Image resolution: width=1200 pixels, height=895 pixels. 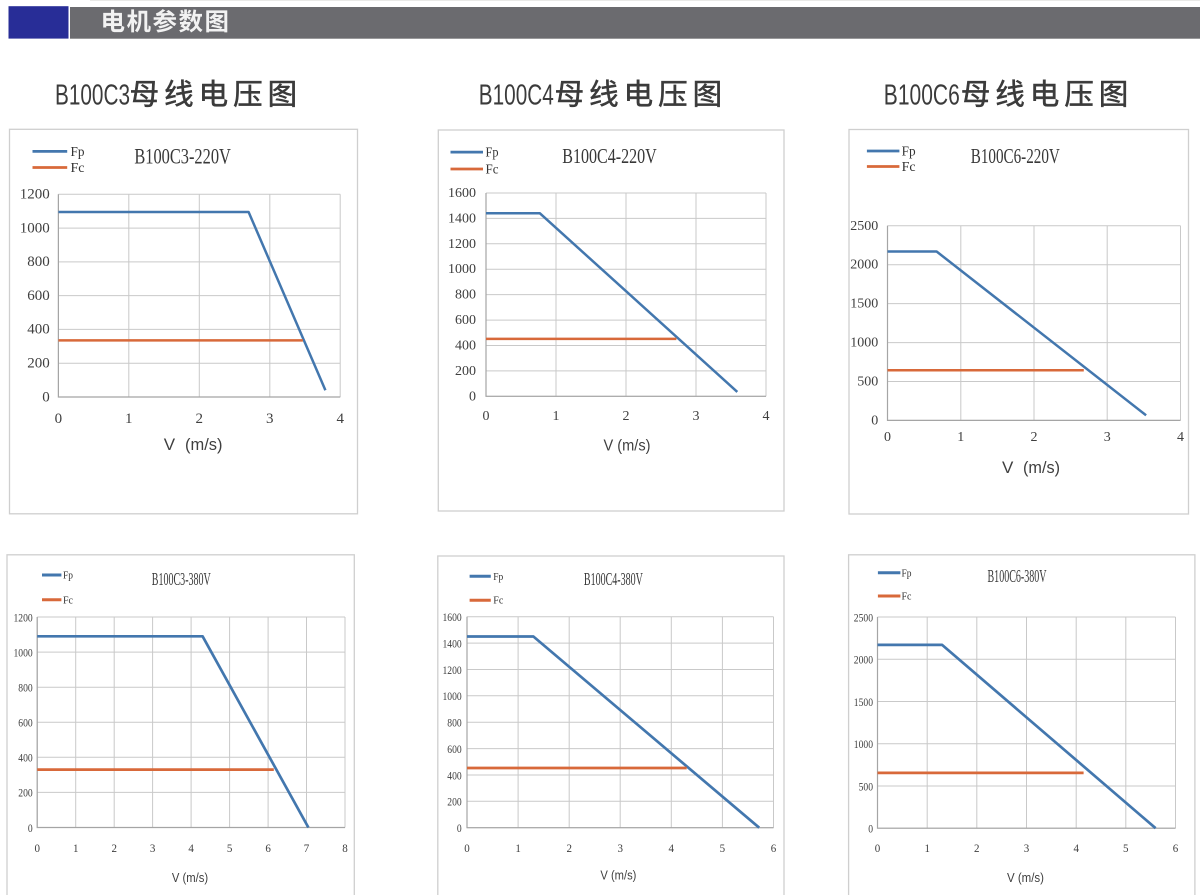 What do you see at coordinates (609, 156) in the screenshot?
I see `svg-text: B100C4-220V` at bounding box center [609, 156].